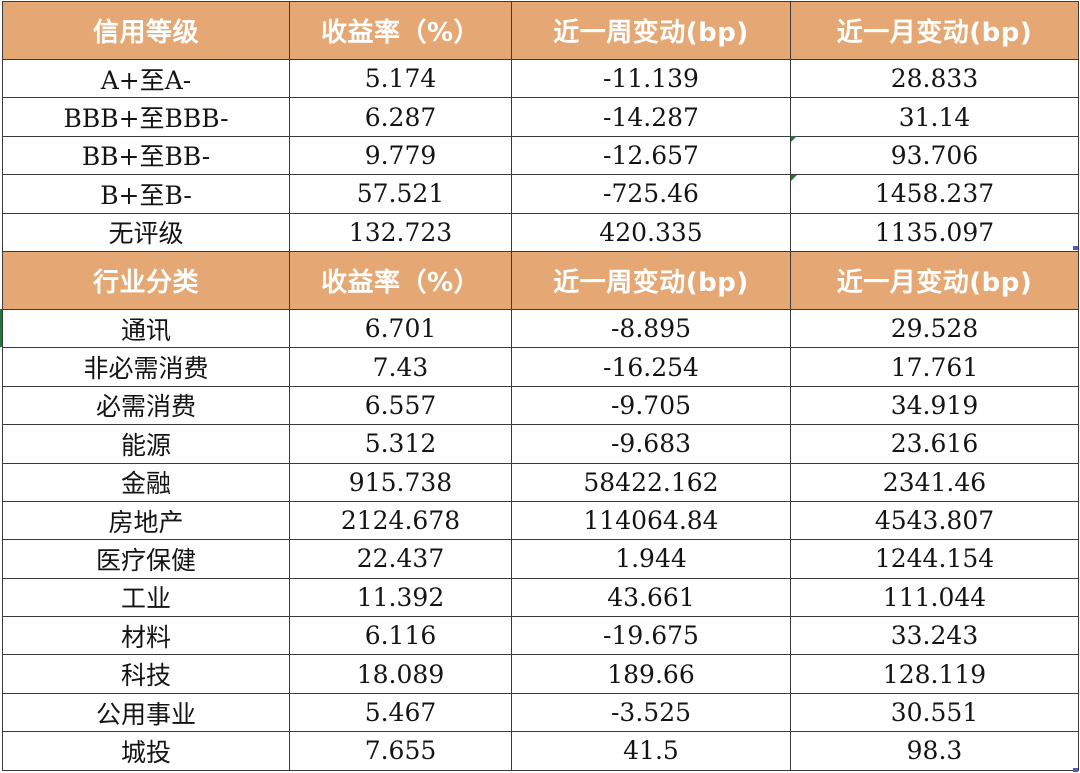 This screenshot has width=1080, height=773. What do you see at coordinates (400, 194) in the screenshot?
I see `value-cell: 57.521` at bounding box center [400, 194].